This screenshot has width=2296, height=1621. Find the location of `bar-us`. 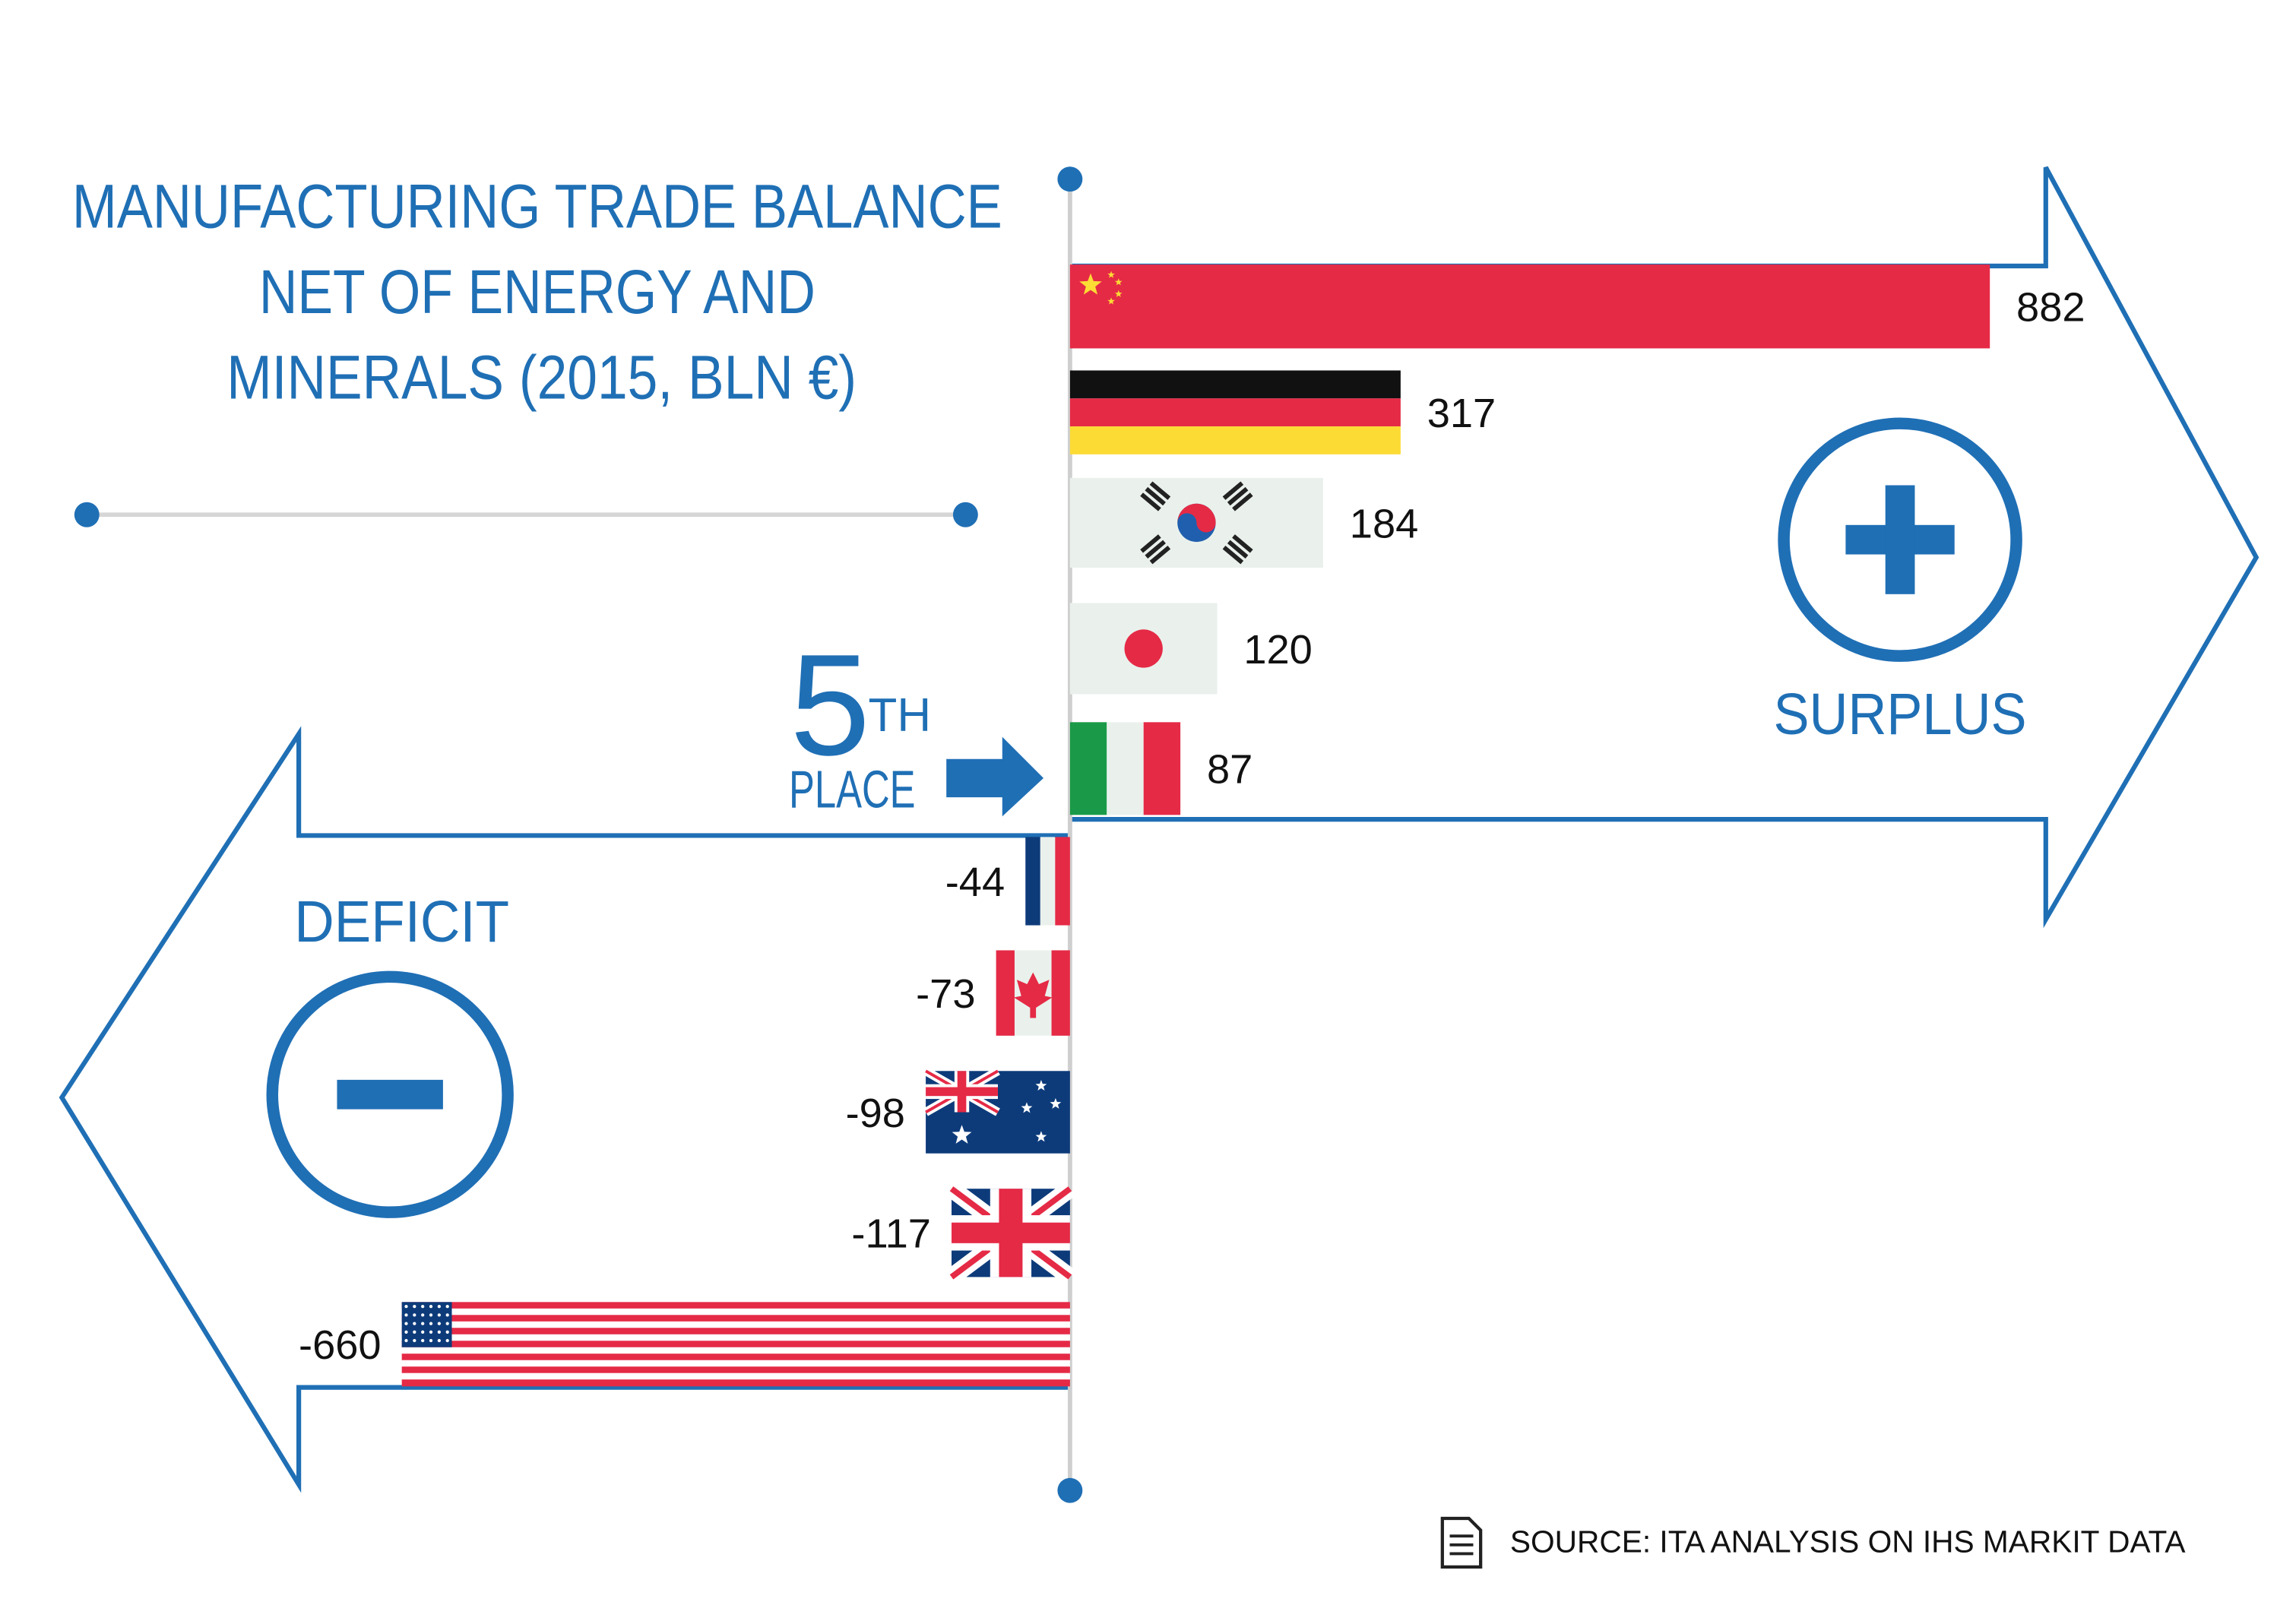

bar-us is located at coordinates (735, 1344).